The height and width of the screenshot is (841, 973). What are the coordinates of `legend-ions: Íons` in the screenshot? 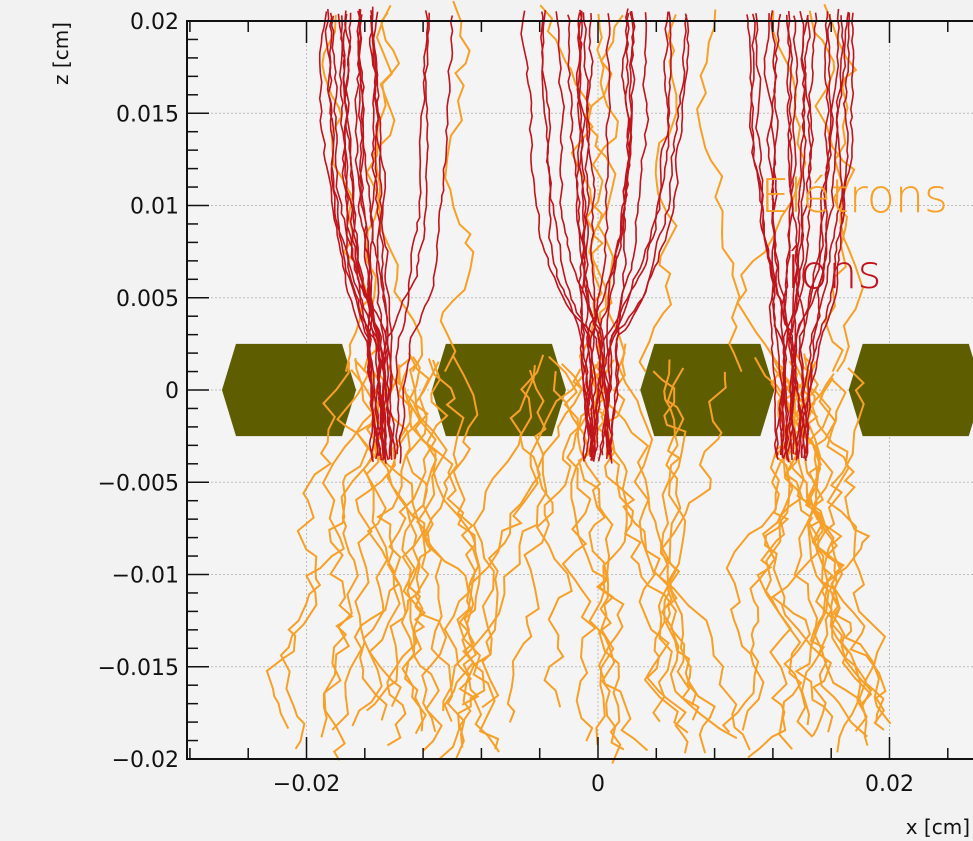 It's located at (834, 272).